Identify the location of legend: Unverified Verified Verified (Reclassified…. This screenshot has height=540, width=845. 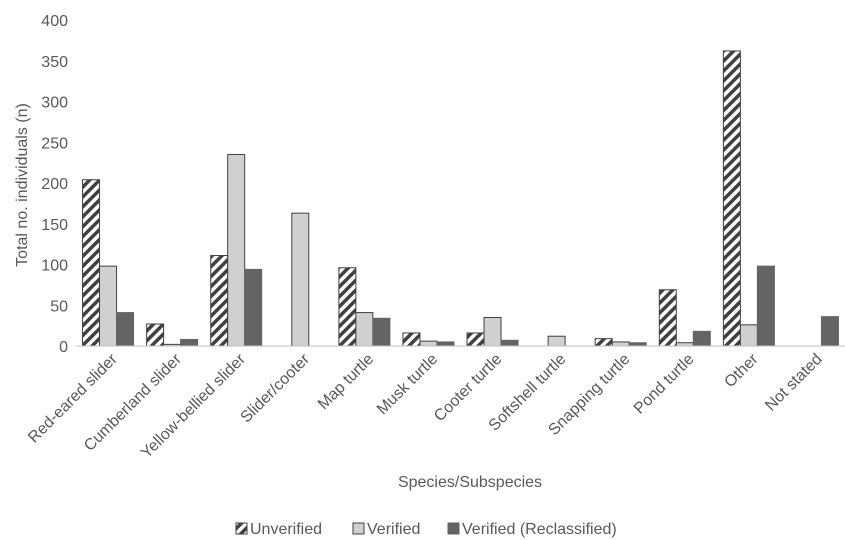
(426, 529).